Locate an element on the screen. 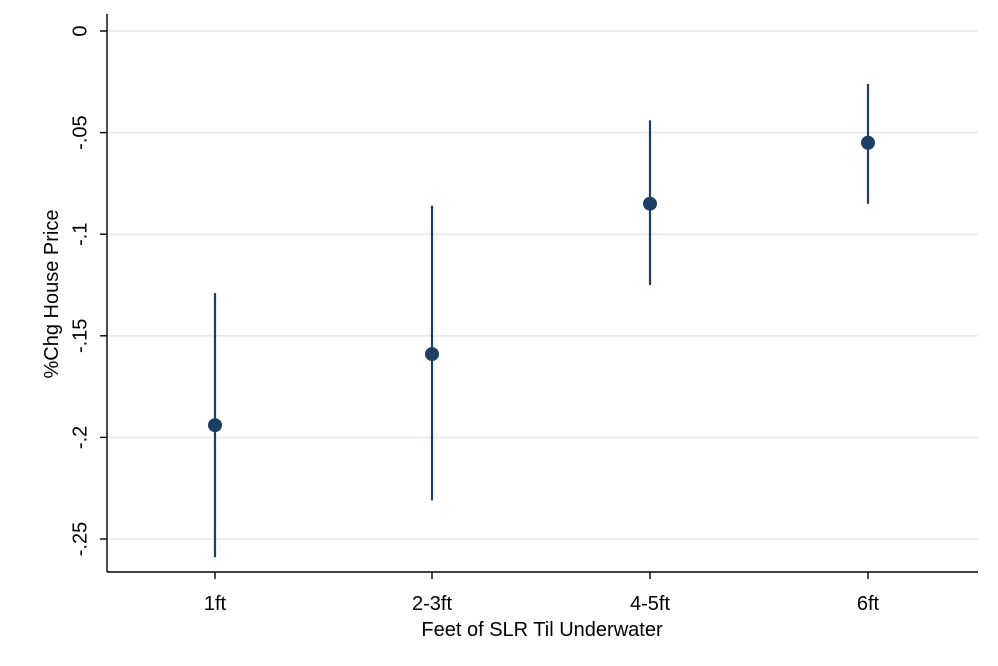 This screenshot has height=666, width=998. x-axis-ticks: 1ft 2-3ft 4-5ft 6ft is located at coordinates (542, 593).